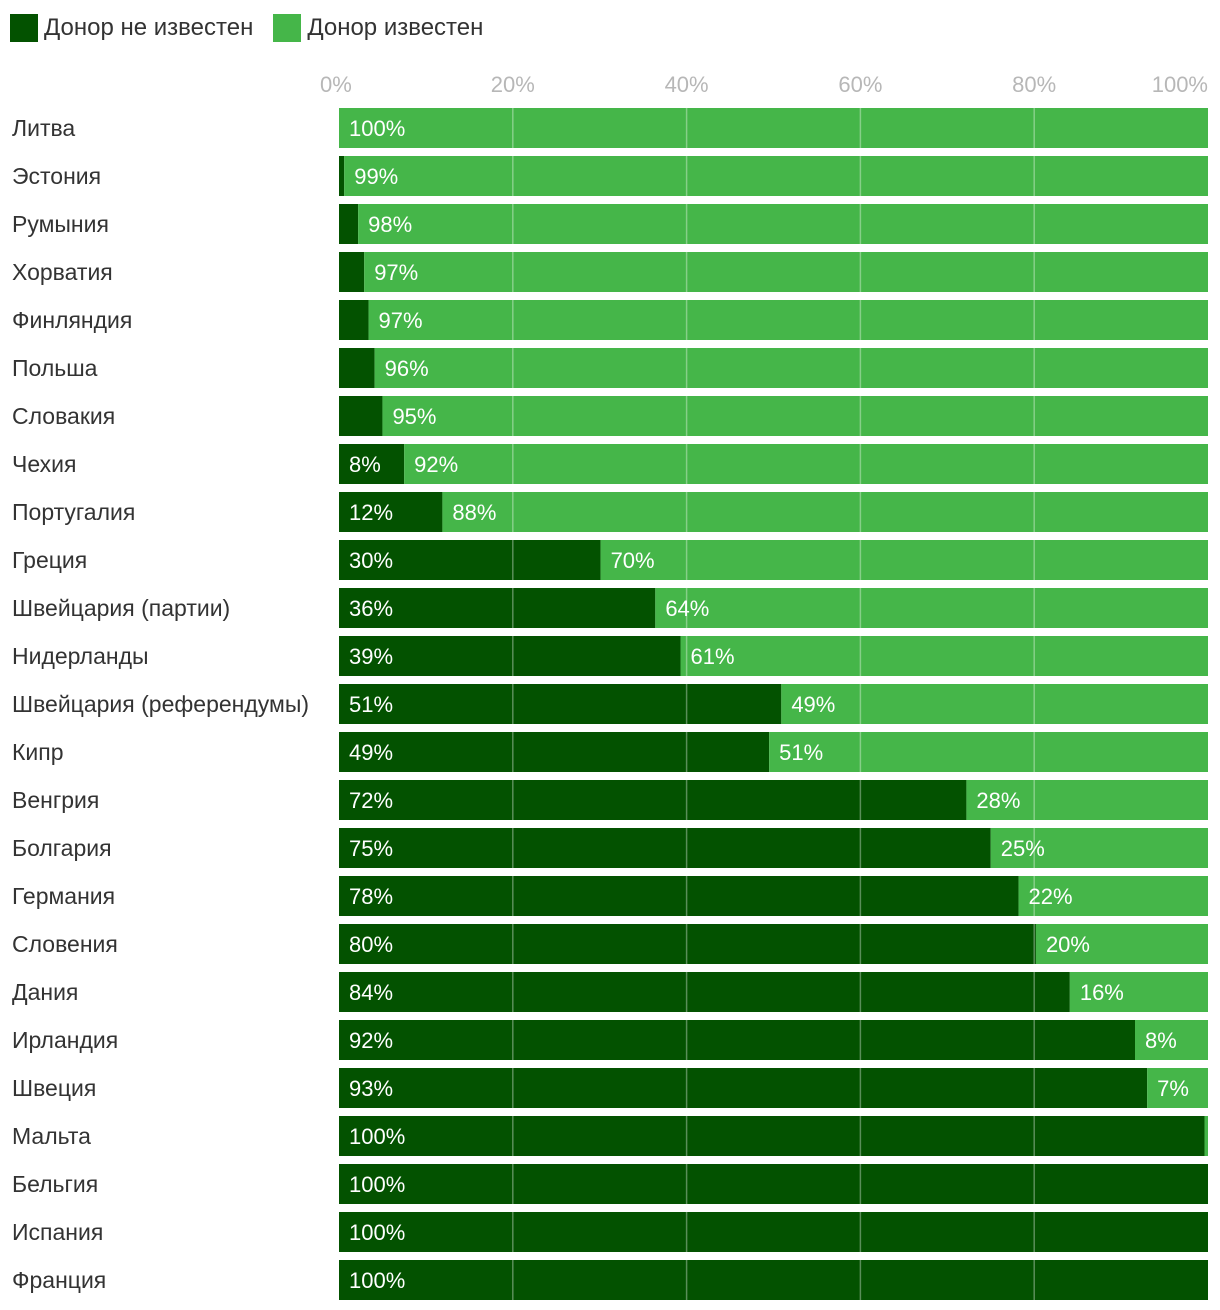  I want to click on legend-swatch-known, so click(287, 28).